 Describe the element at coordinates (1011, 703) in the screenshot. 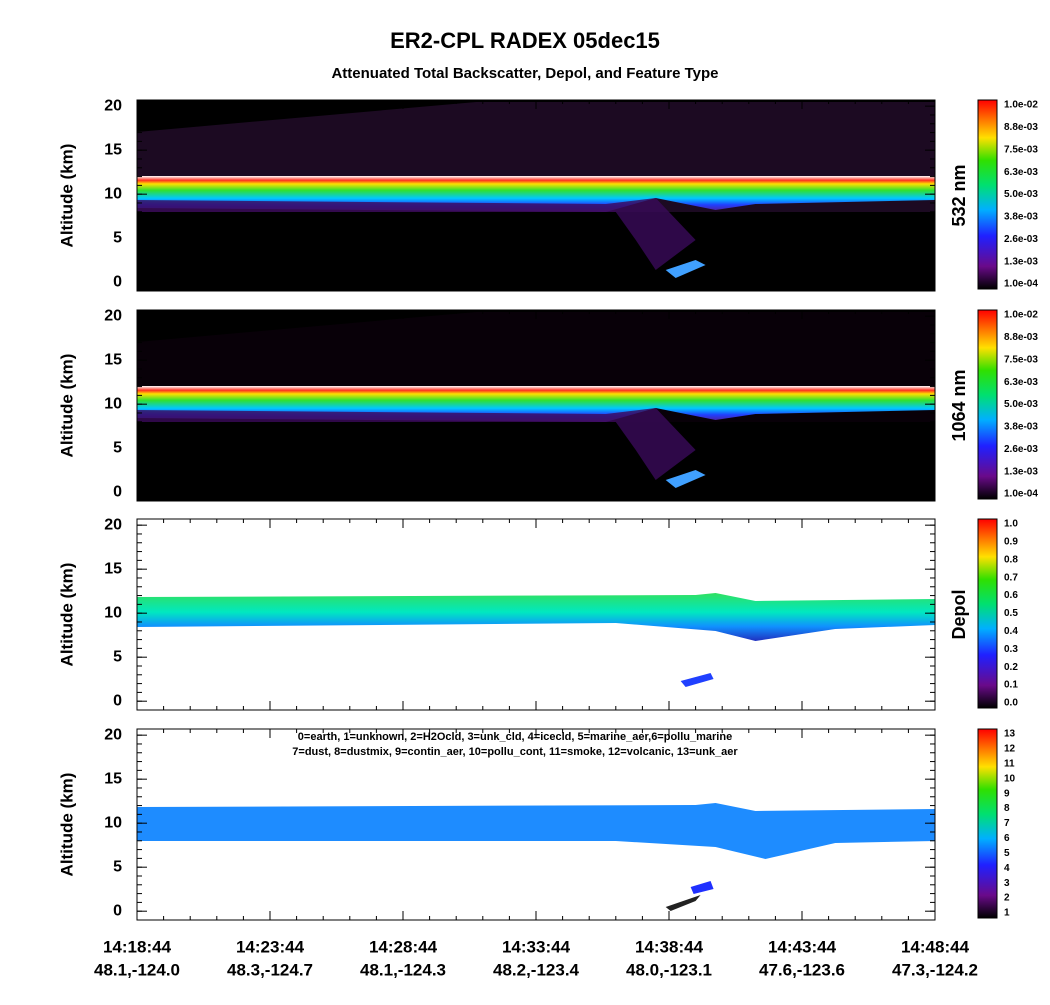

I see `colorbar-label: 0.0` at that location.